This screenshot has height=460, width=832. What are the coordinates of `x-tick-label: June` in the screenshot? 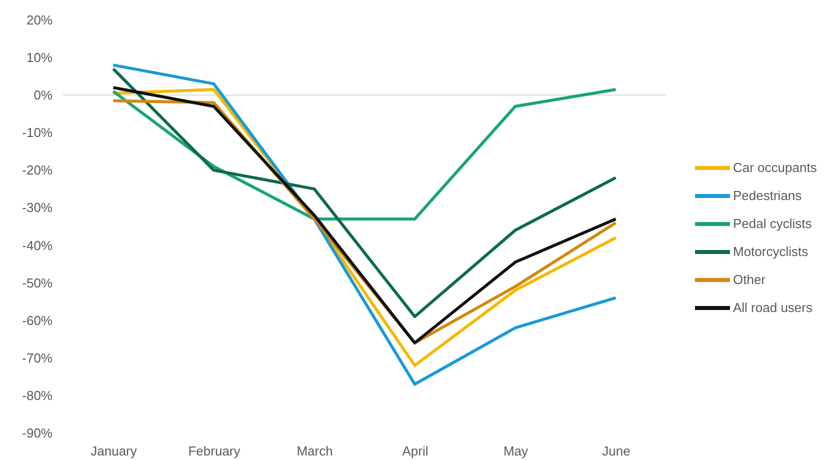 It's located at (616, 451).